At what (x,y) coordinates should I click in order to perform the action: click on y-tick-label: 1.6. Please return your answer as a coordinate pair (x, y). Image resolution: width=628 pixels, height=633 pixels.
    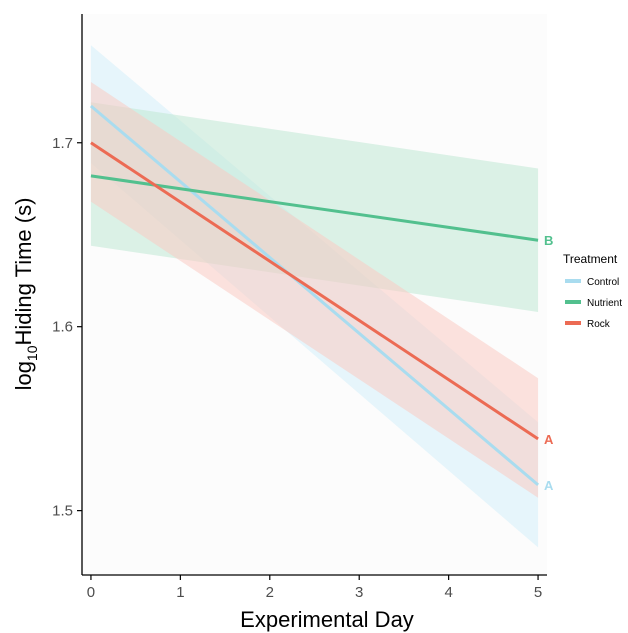
    Looking at the image, I should click on (62, 327).